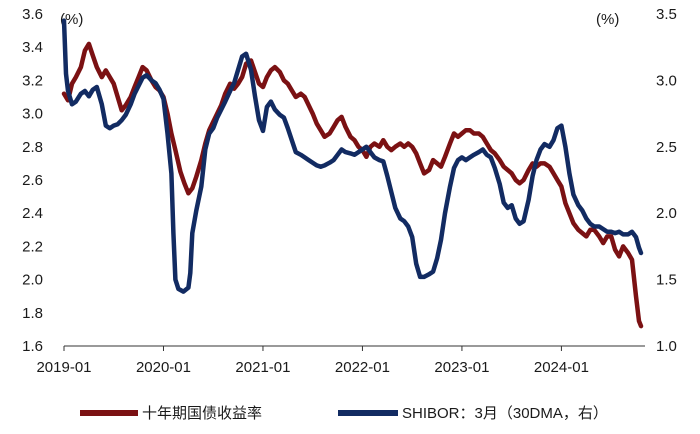 Image resolution: width=700 pixels, height=434 pixels. Describe the element at coordinates (32, 346) in the screenshot. I see `left-tick-label: 1.6` at that location.